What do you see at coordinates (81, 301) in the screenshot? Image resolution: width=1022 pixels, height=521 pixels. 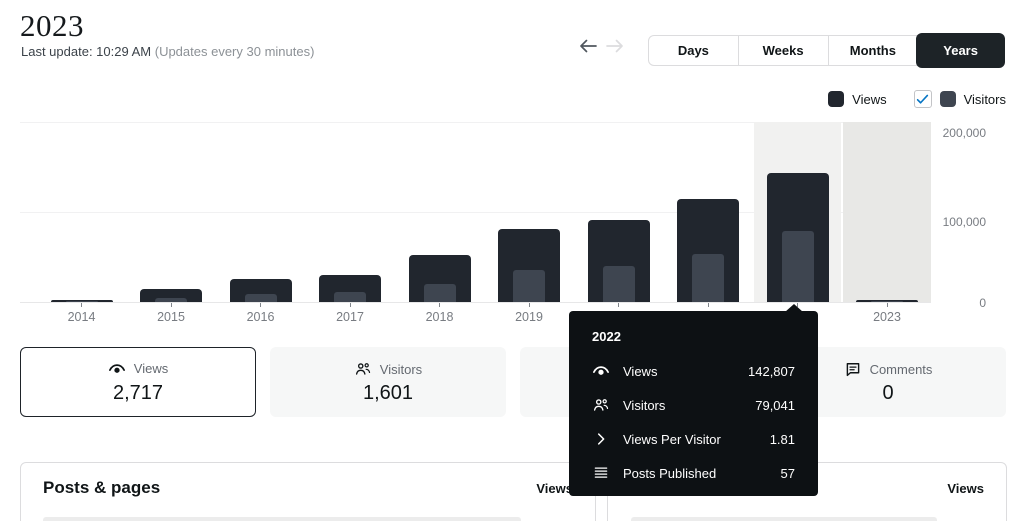 I see `visitors-bar-2014` at bounding box center [81, 301].